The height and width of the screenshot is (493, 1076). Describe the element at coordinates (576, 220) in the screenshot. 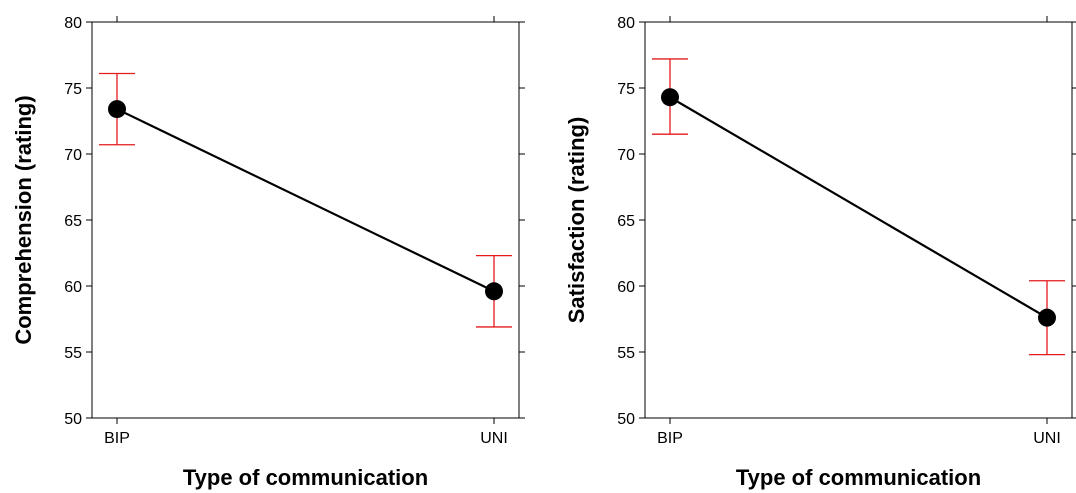

I see `y-axis-title: Satisfaction (rating)` at that location.